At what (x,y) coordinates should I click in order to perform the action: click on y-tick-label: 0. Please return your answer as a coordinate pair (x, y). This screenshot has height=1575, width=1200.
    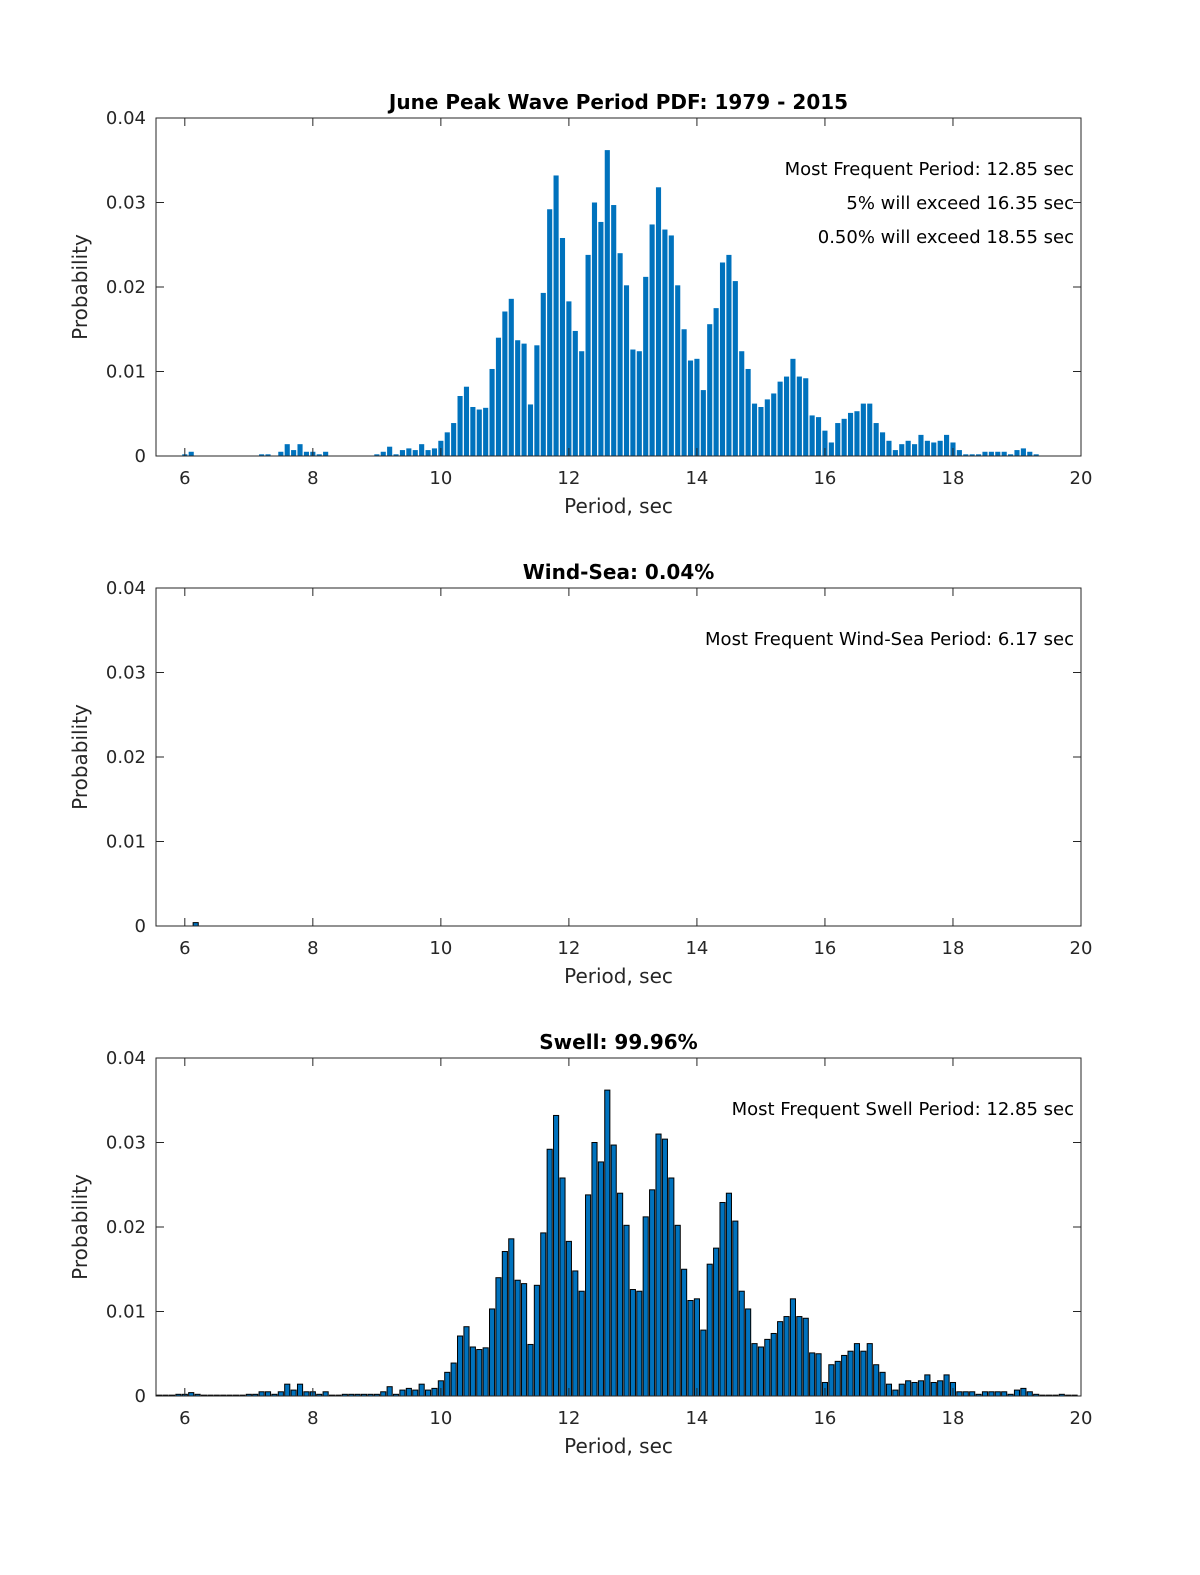
    Looking at the image, I should click on (140, 1396).